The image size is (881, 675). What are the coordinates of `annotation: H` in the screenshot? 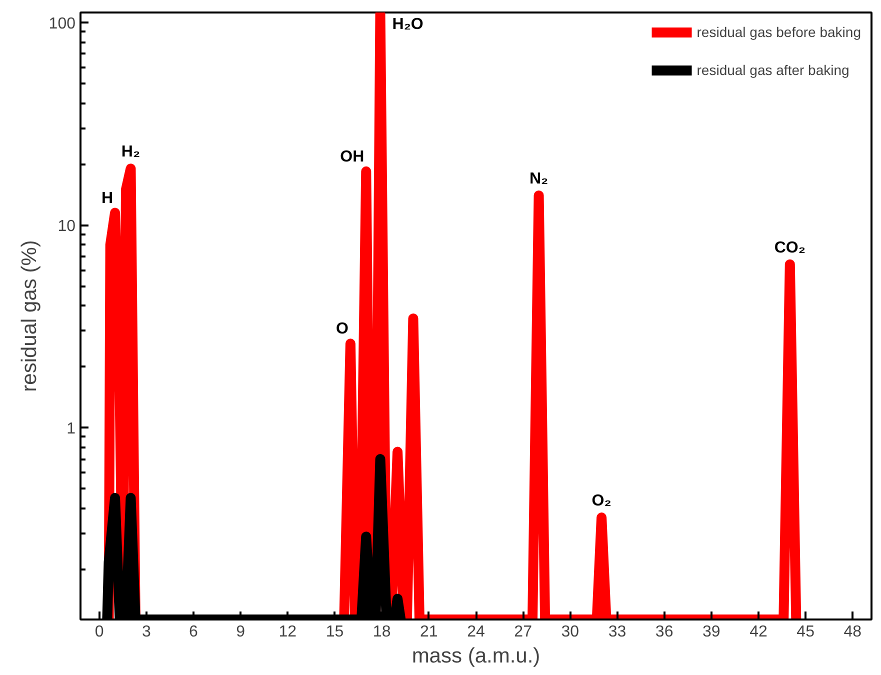 It's located at (107, 198).